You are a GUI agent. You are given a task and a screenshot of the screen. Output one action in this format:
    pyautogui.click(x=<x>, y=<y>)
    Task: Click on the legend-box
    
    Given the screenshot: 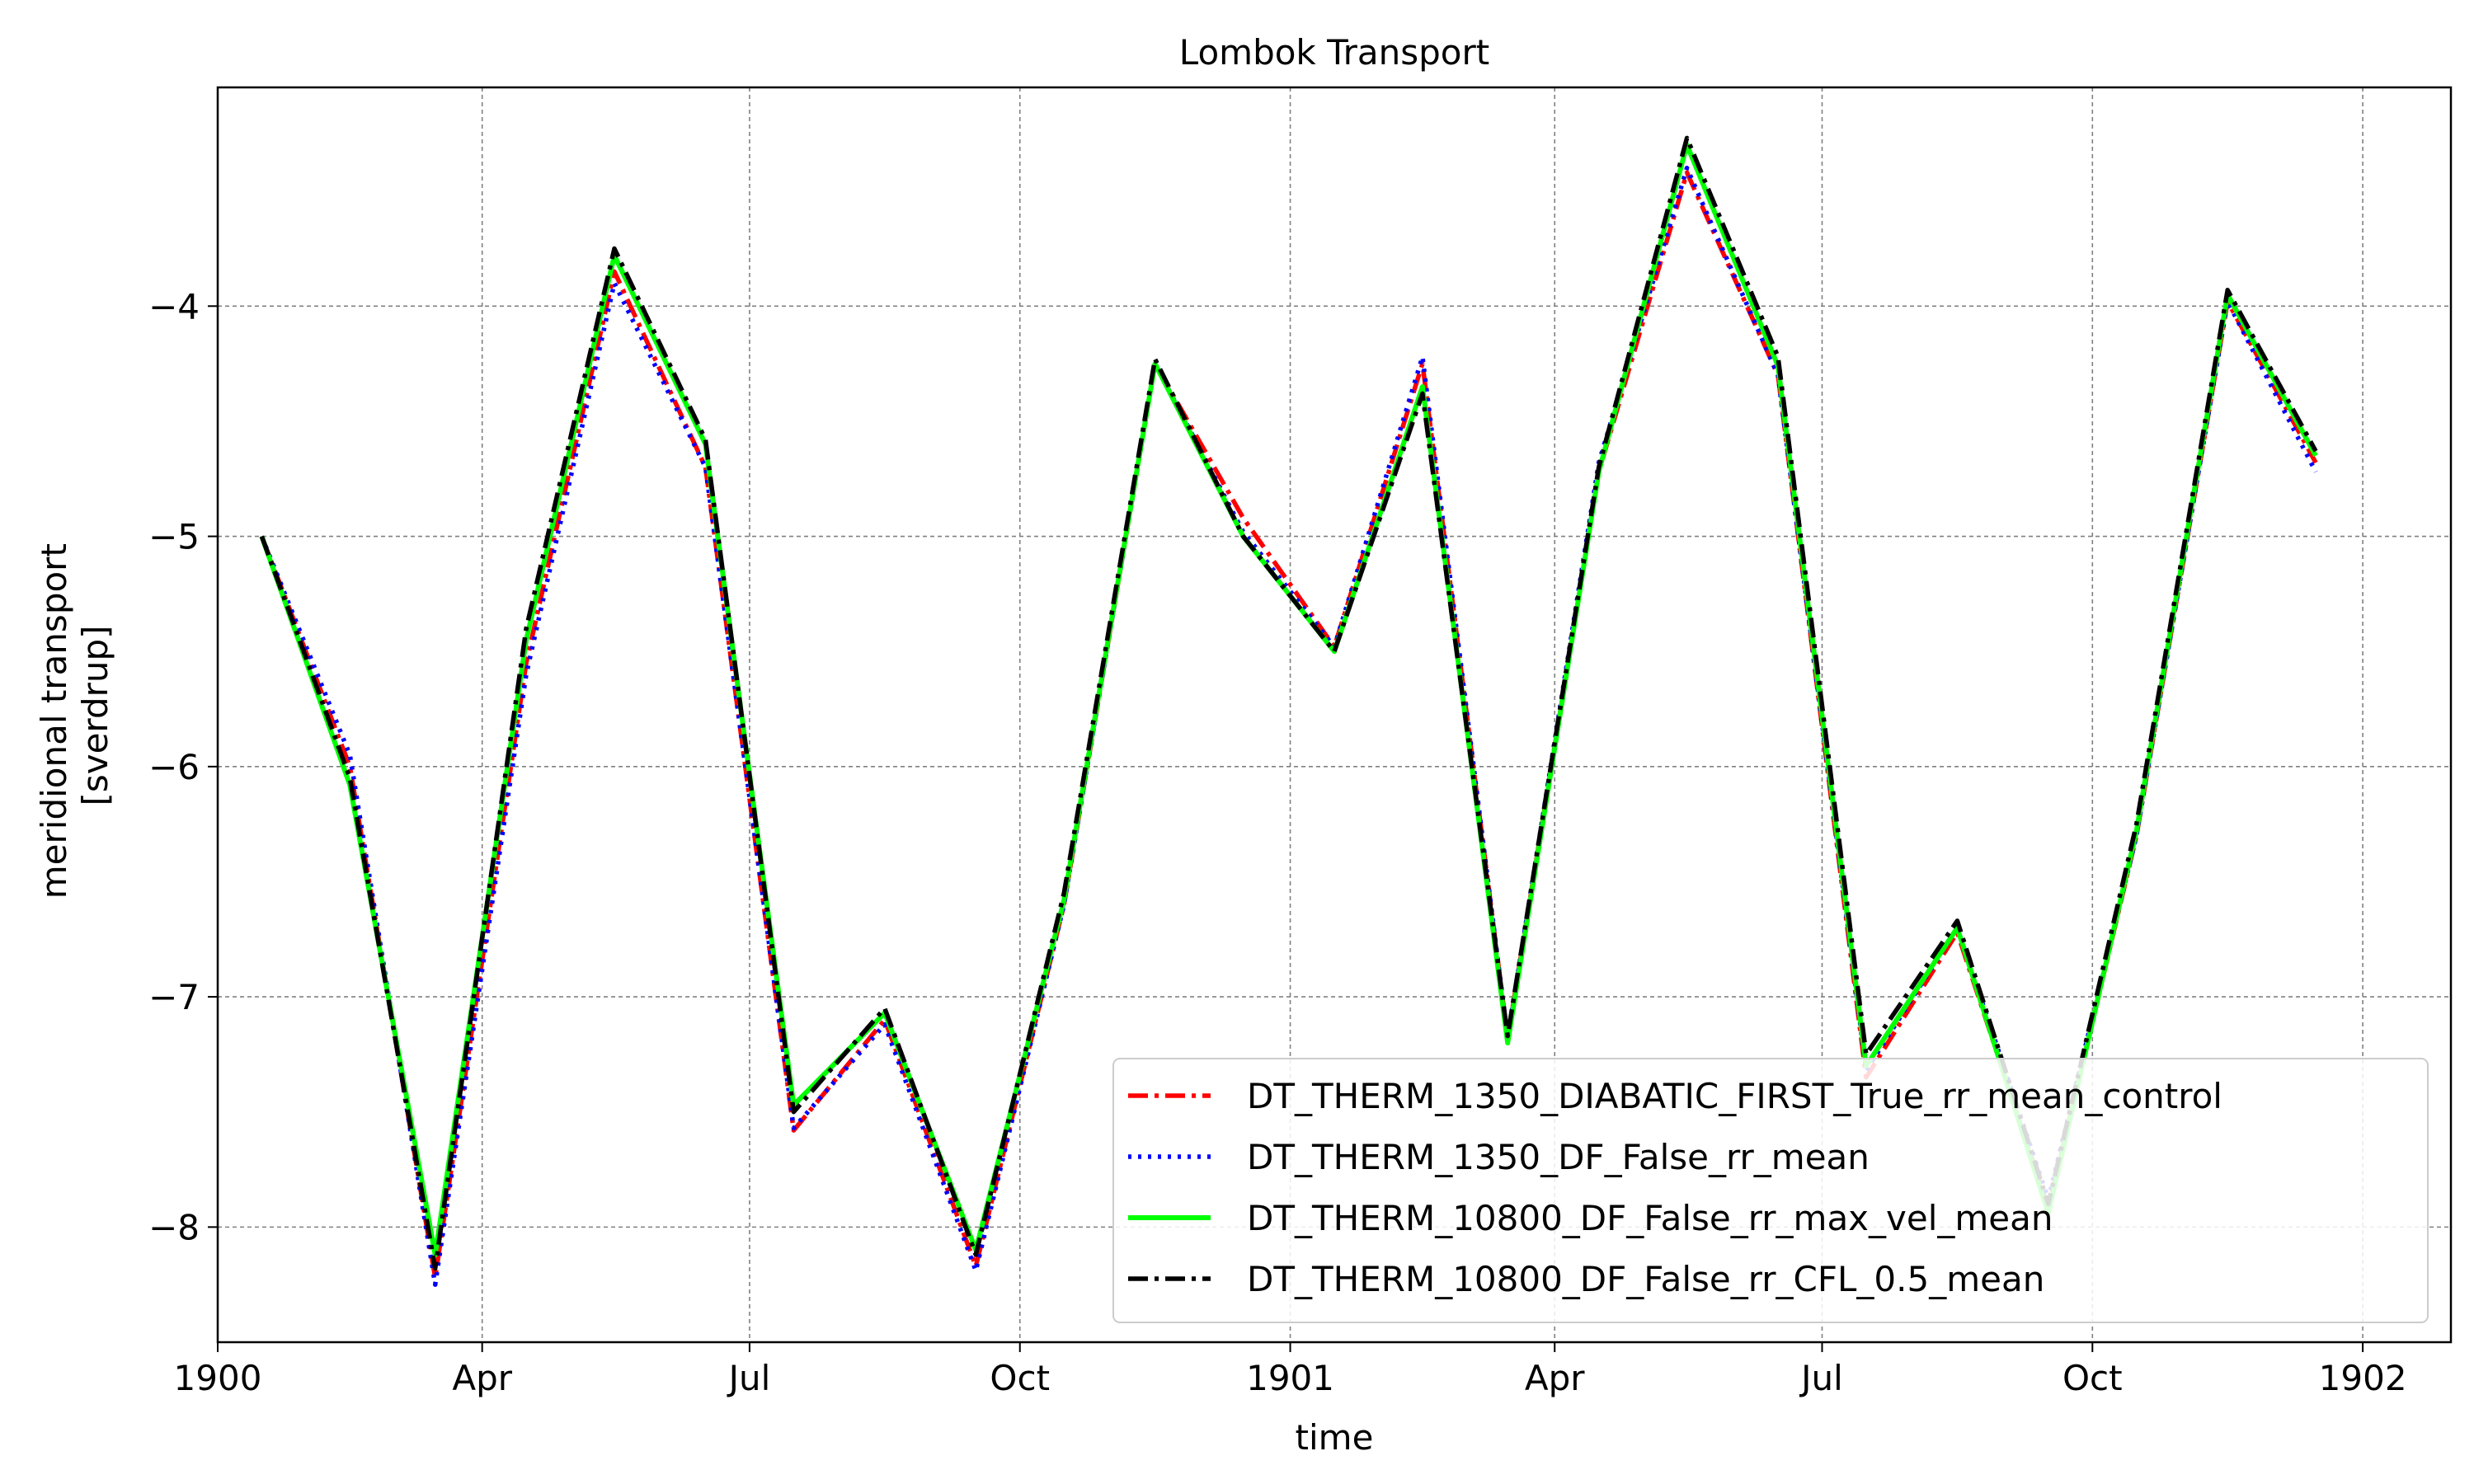 What is the action you would take?
    pyautogui.click(x=1770, y=1190)
    